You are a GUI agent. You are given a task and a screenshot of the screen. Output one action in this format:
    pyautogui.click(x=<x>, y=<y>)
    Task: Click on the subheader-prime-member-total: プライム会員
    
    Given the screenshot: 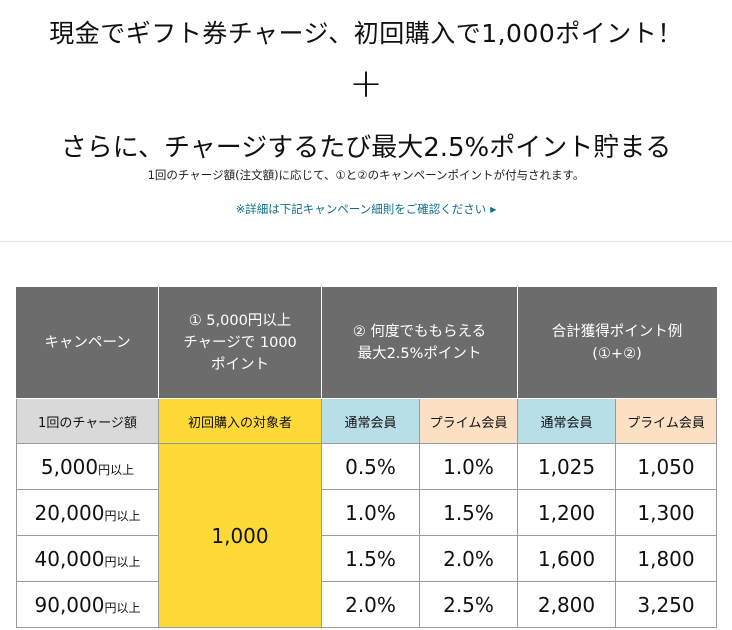 What is the action you would take?
    pyautogui.click(x=666, y=421)
    